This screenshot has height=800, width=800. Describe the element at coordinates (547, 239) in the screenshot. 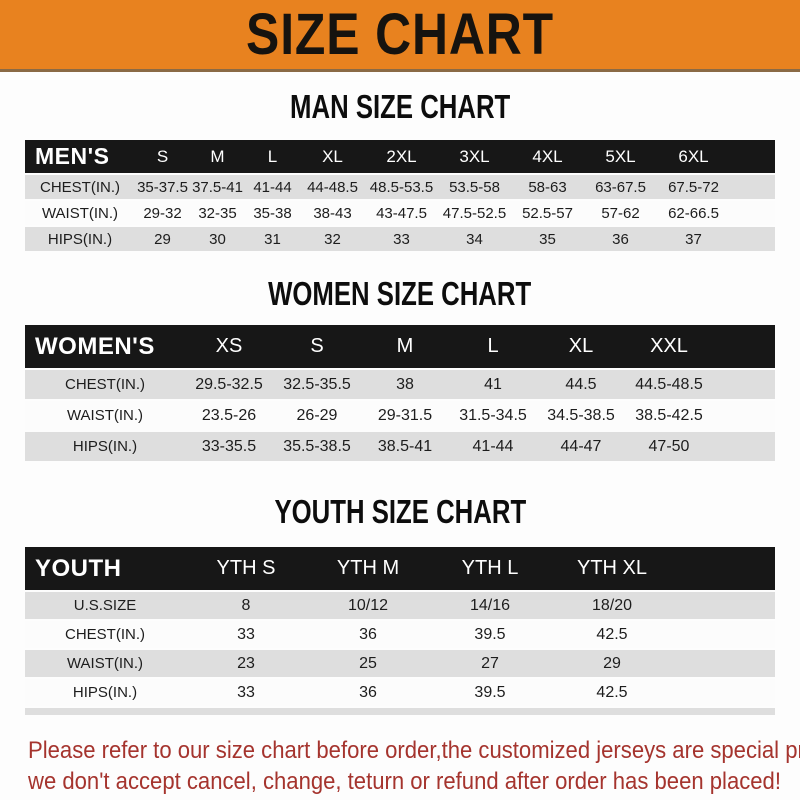

I see `table-cell: 35` at that location.